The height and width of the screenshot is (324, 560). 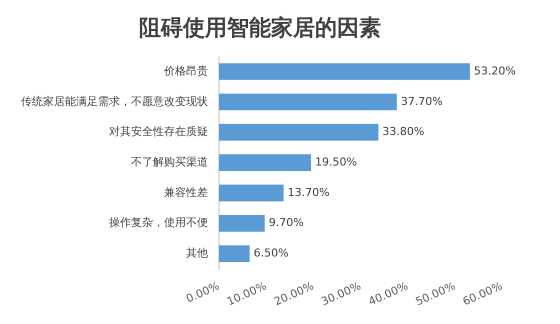 What do you see at coordinates (114, 101) in the screenshot?
I see `y-tick-label: 传统家居能满足需求，不愿意改变现状` at bounding box center [114, 101].